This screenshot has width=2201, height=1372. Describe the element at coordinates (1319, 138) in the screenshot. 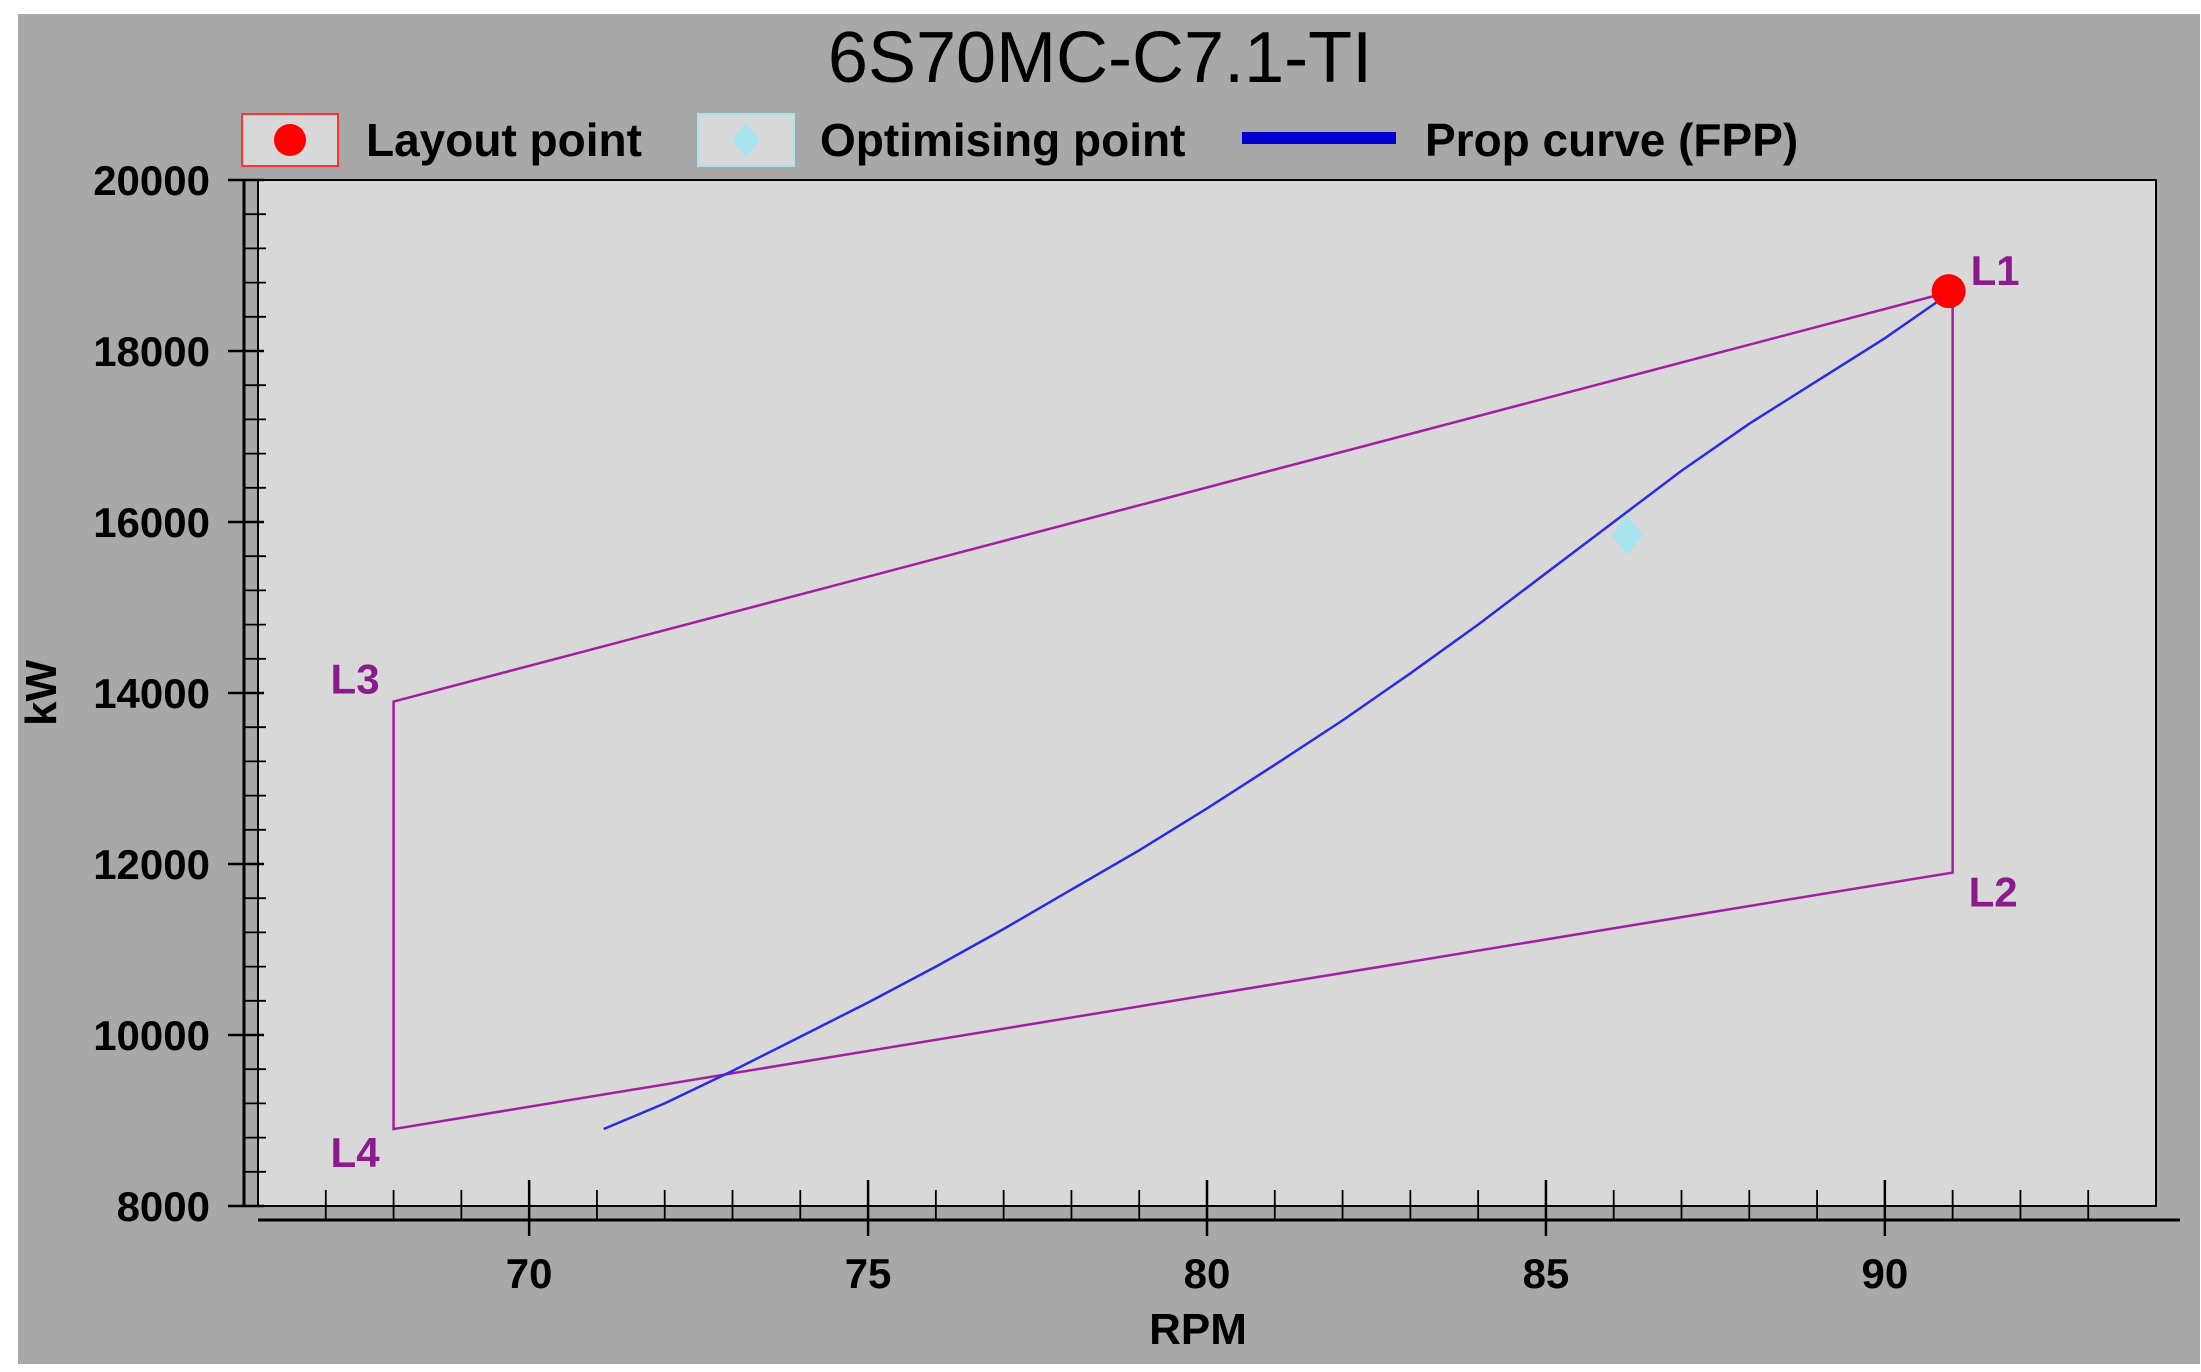

I see `legend-line-prop-curve` at that location.